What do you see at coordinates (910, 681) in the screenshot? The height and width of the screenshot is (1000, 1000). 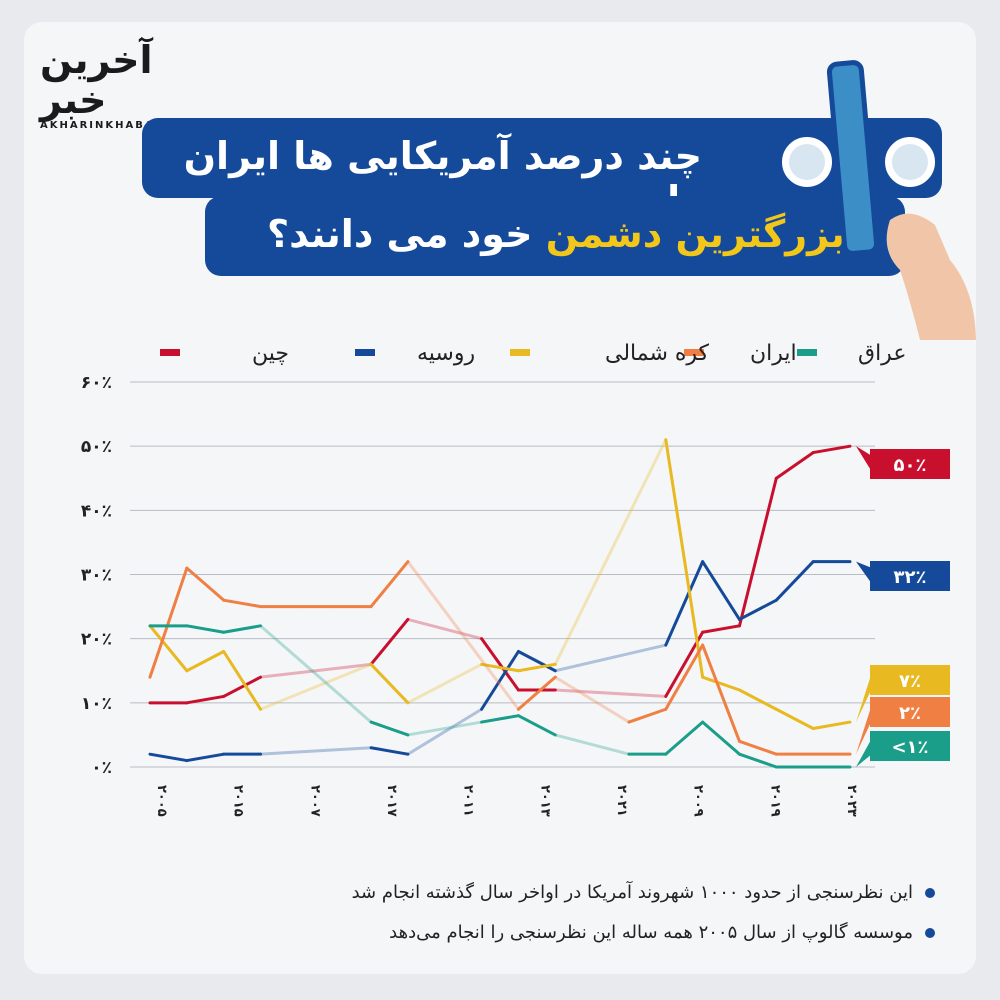 I see `end-label-text: ۷٪` at bounding box center [910, 681].